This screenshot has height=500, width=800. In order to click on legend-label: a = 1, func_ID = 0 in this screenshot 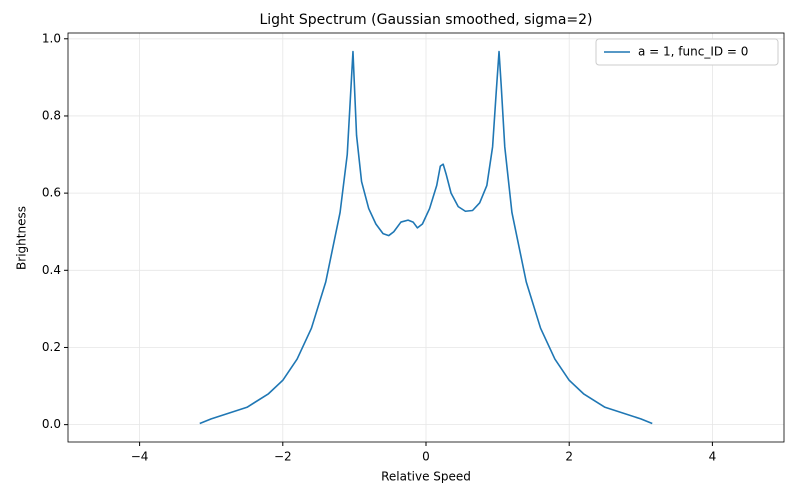, I will do `click(693, 52)`.